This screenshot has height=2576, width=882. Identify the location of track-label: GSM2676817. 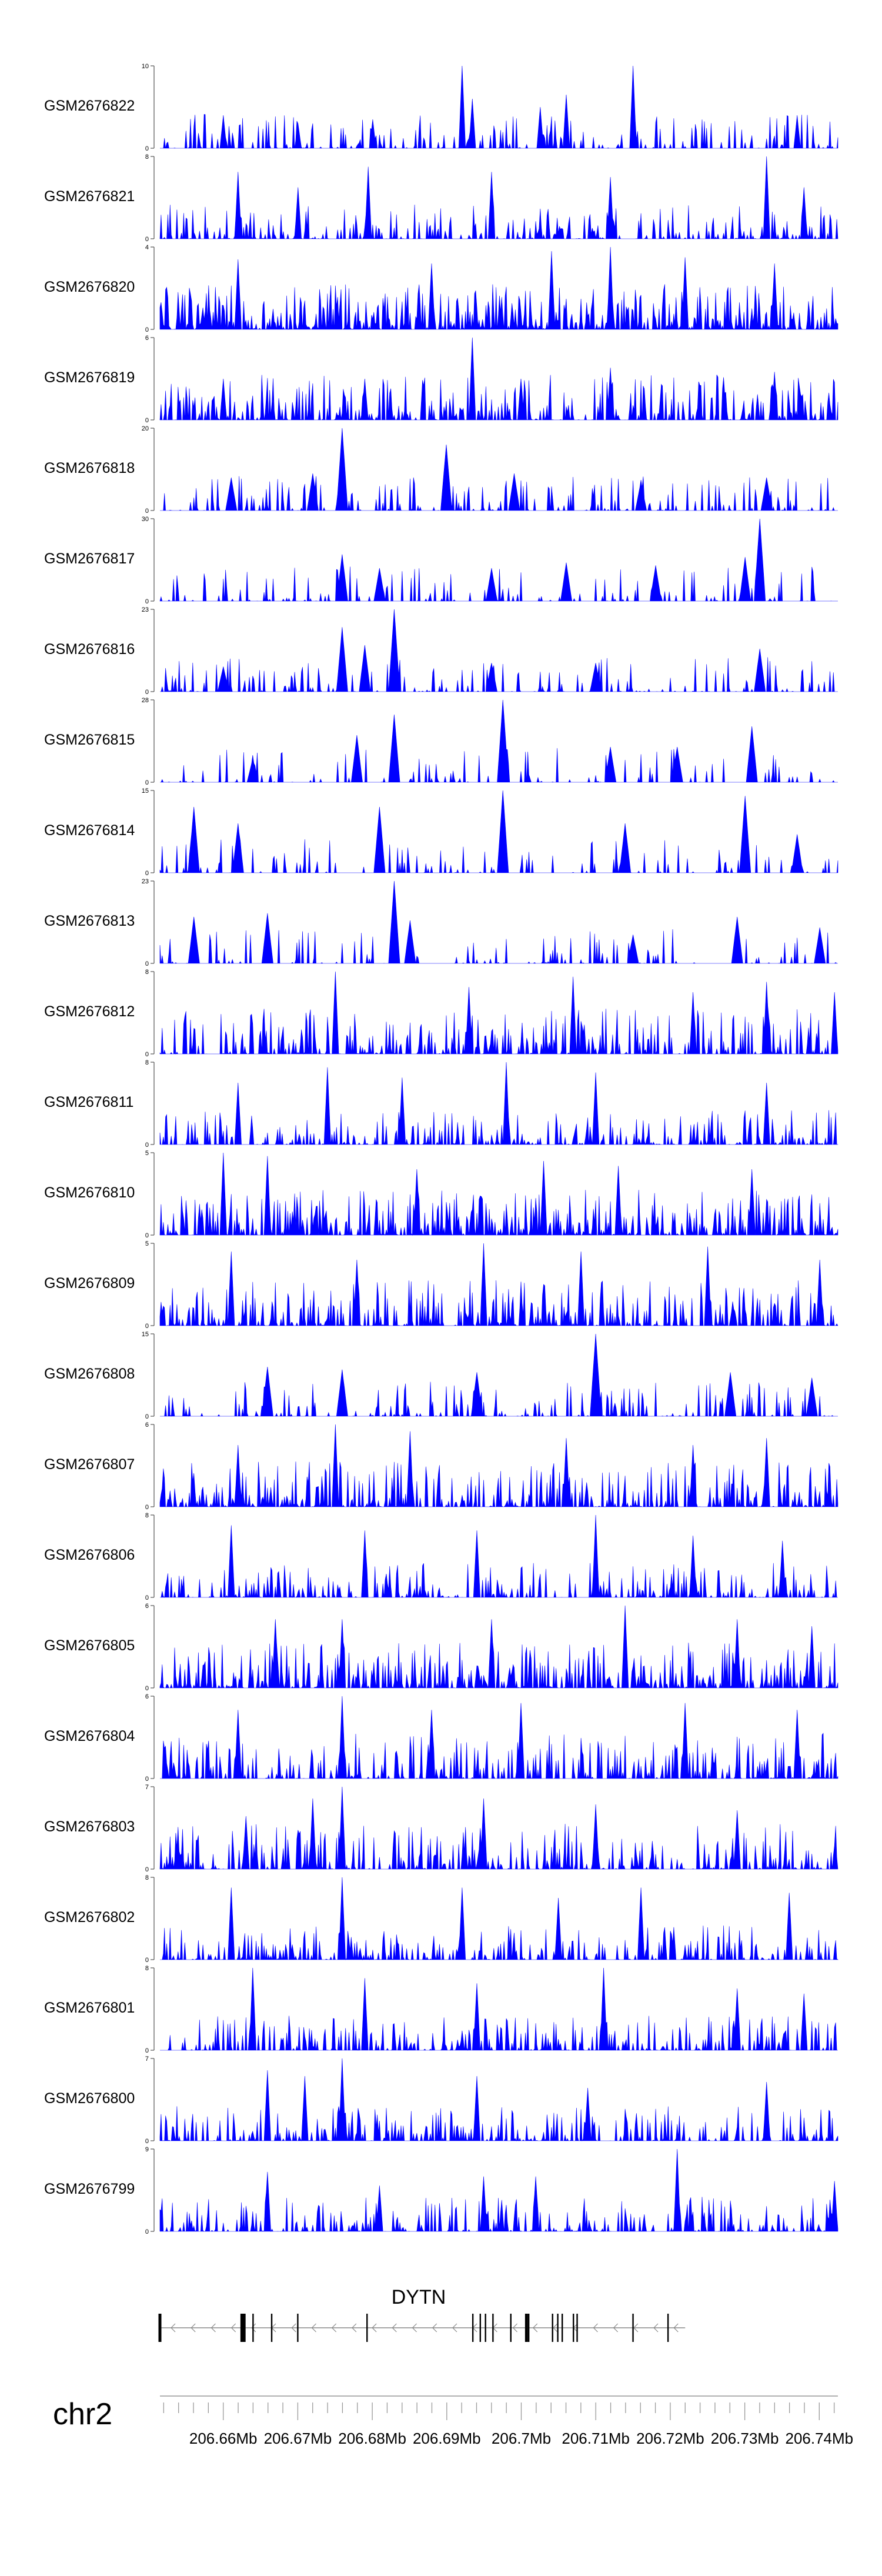
(89, 558).